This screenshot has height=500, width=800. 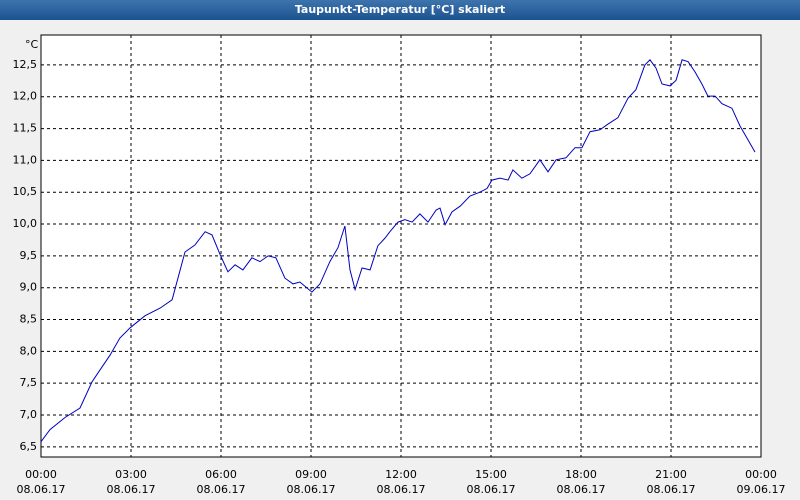 I want to click on x-tick-label: 03:00, so click(x=131, y=474).